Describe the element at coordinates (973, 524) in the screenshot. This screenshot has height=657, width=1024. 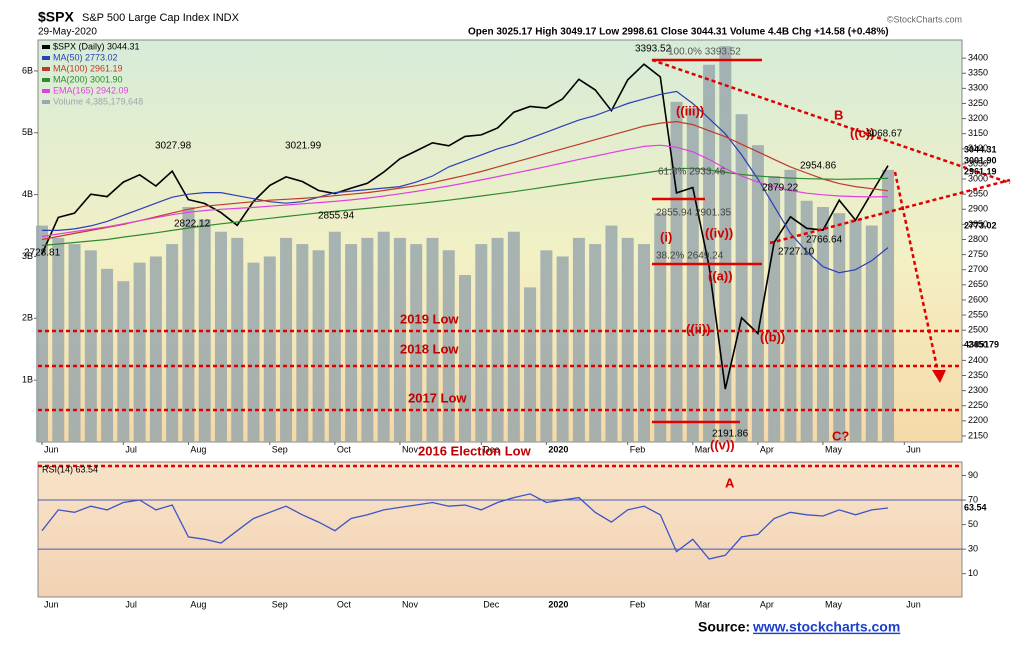
I see `rsi-tick-label: 50` at that location.